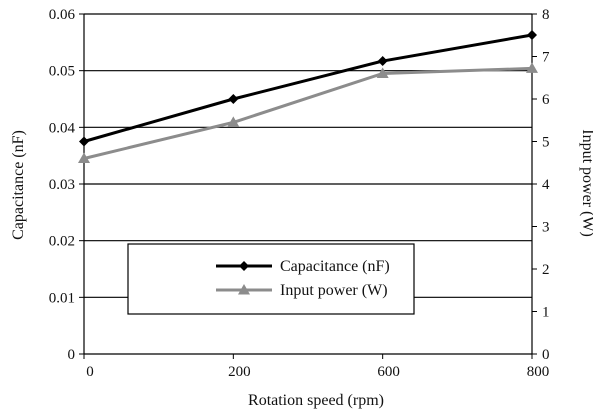  What do you see at coordinates (546, 15) in the screenshot?
I see `right-tick-label: 8` at bounding box center [546, 15].